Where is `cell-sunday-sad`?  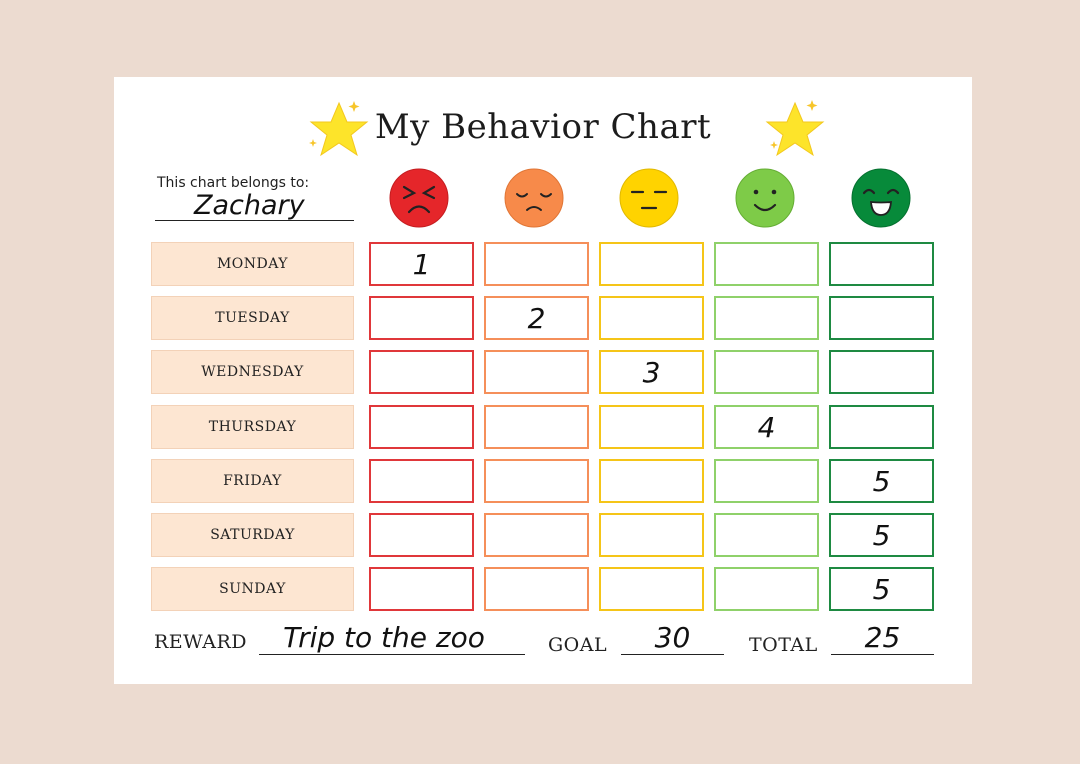
cell-sunday-sad is located at coordinates (536, 589).